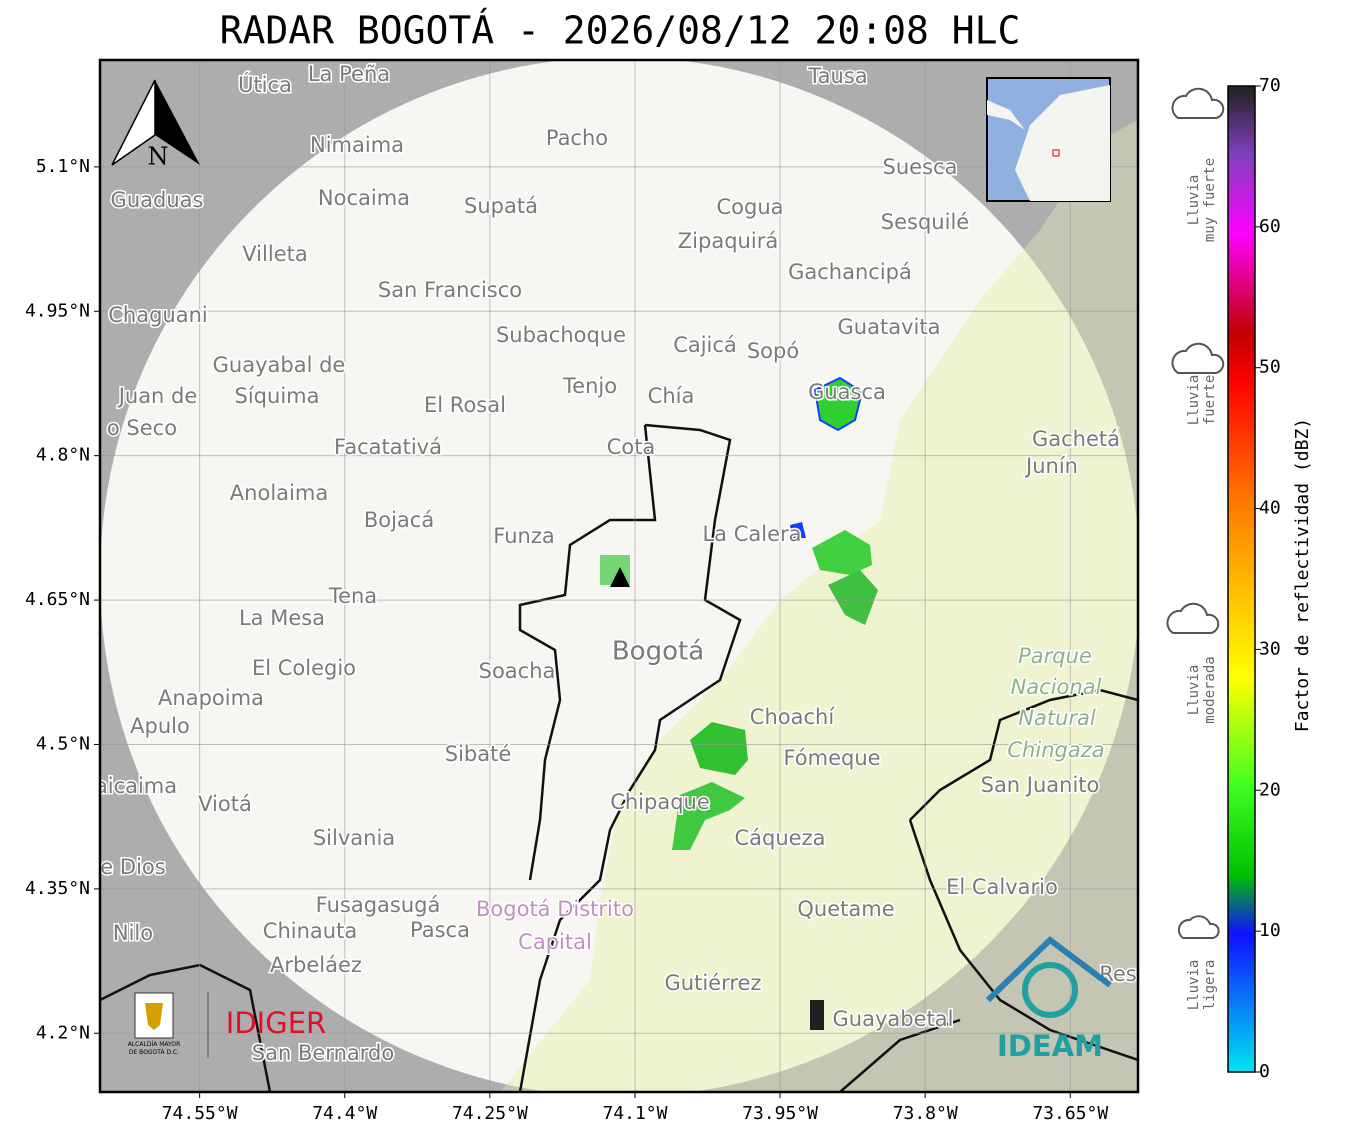  What do you see at coordinates (1040, 785) in the screenshot?
I see `place-label: San Juanito` at bounding box center [1040, 785].